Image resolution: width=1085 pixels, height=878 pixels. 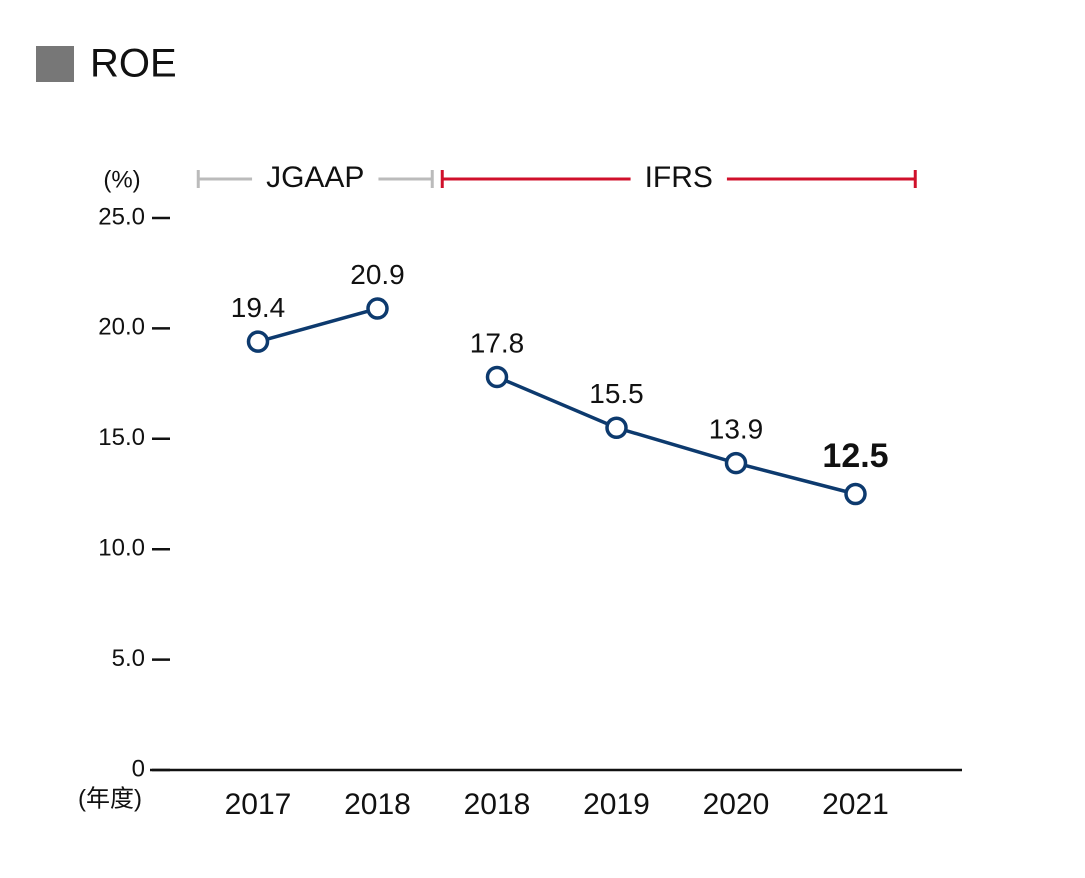 I want to click on data-label: 20.9, so click(x=377, y=274).